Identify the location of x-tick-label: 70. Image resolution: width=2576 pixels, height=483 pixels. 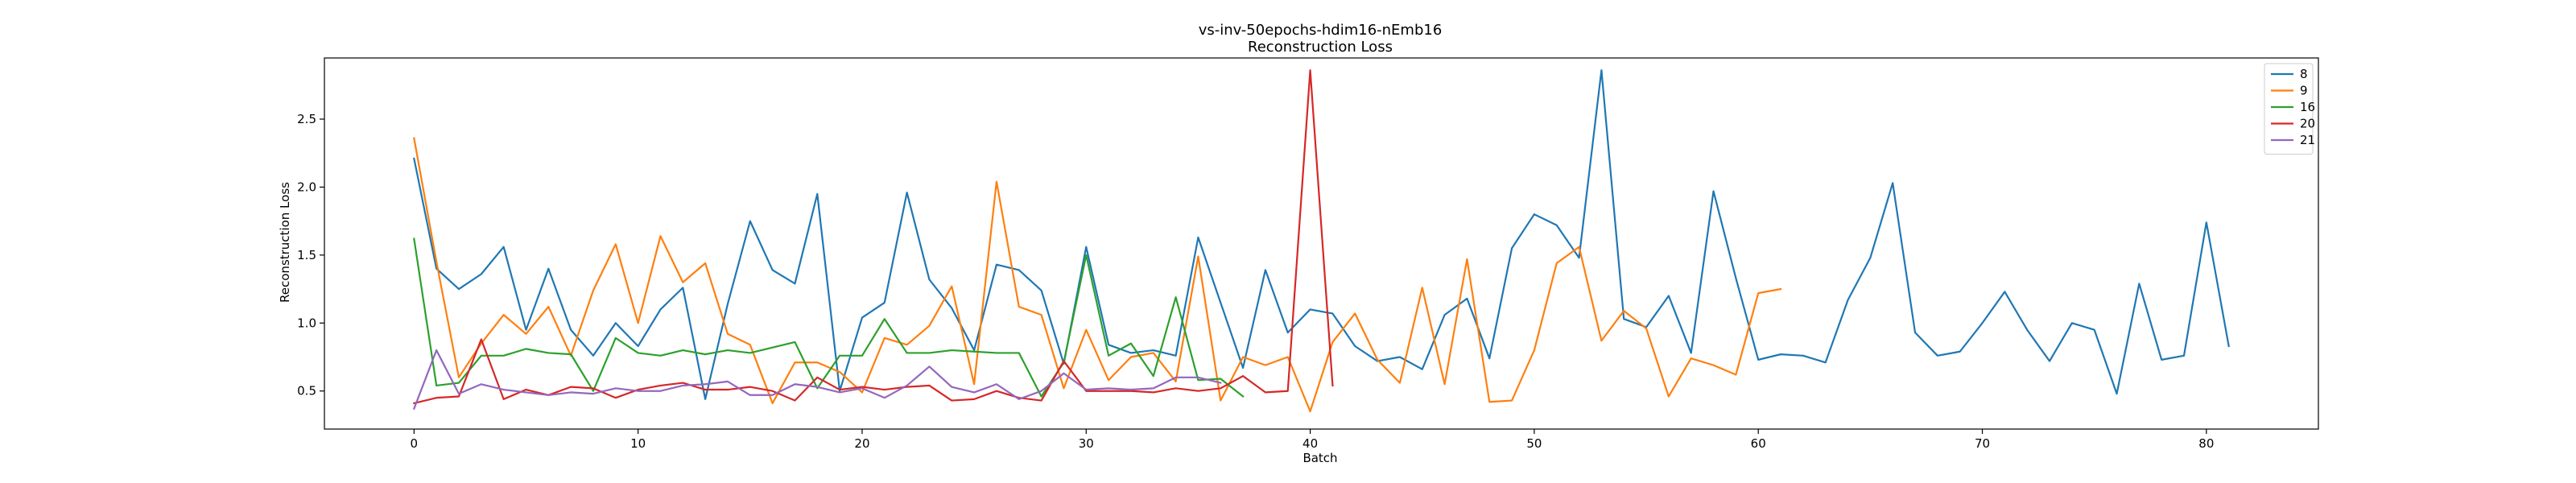
(1982, 443).